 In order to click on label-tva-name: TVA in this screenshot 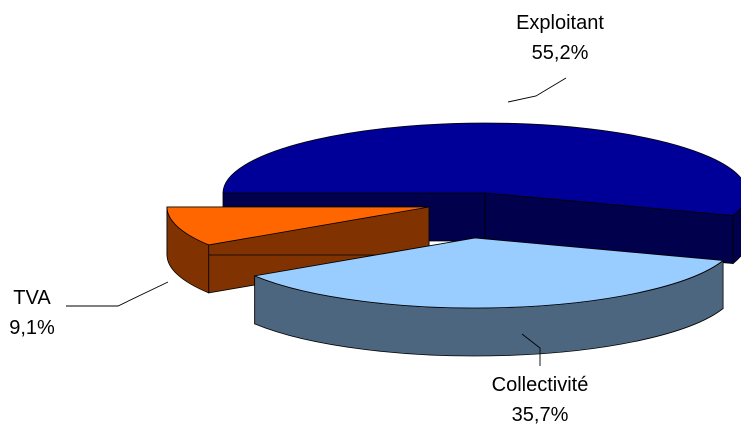, I will do `click(32, 298)`.